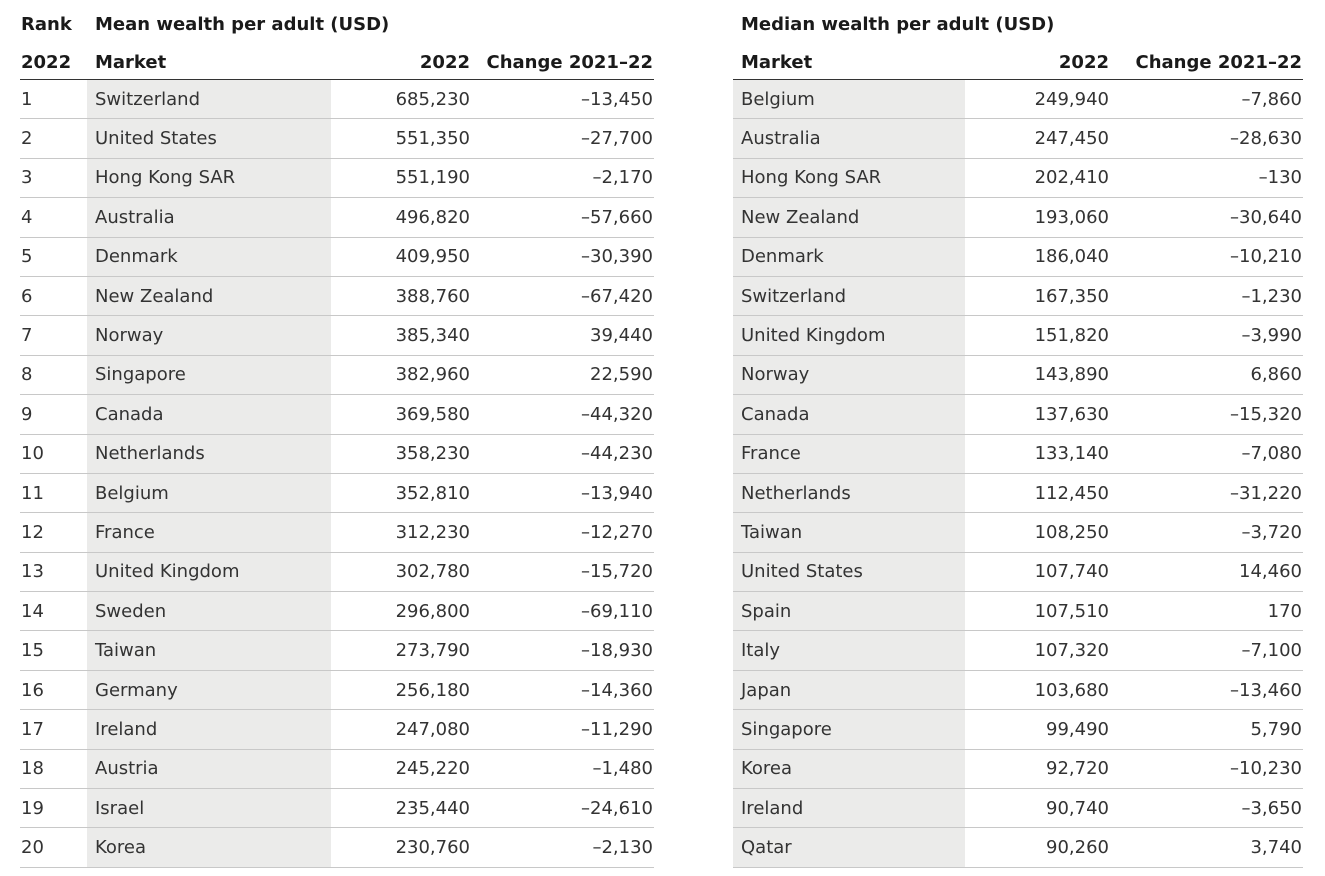 The width and height of the screenshot is (1325, 876). What do you see at coordinates (337, 218) in the screenshot?
I see `table-row: 4 Australia 496,820 –57,660` at bounding box center [337, 218].